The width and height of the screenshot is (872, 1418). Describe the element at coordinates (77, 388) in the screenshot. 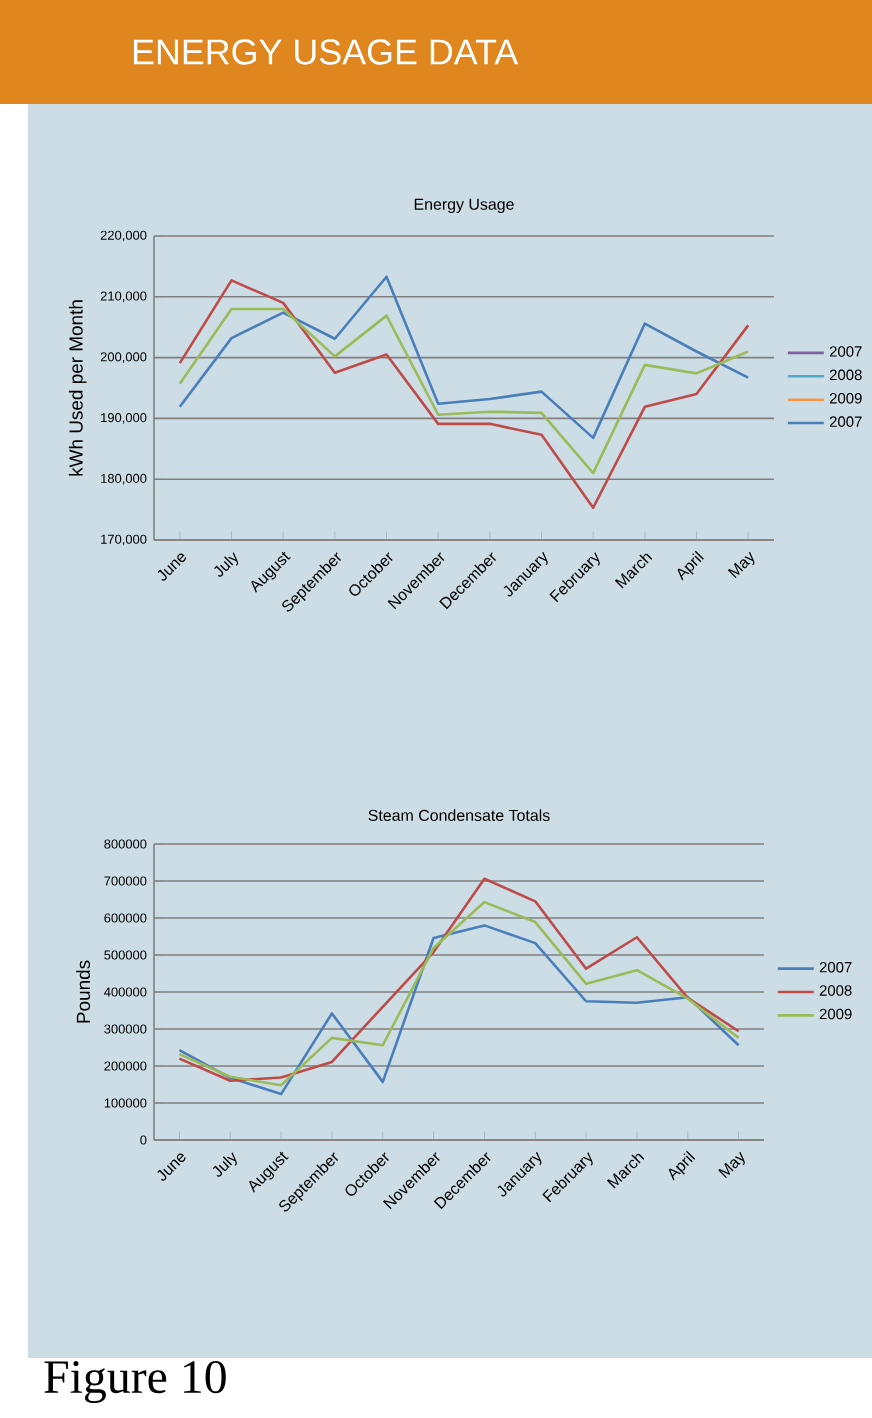

I see `y-axis-title: kWh Used per Month` at that location.